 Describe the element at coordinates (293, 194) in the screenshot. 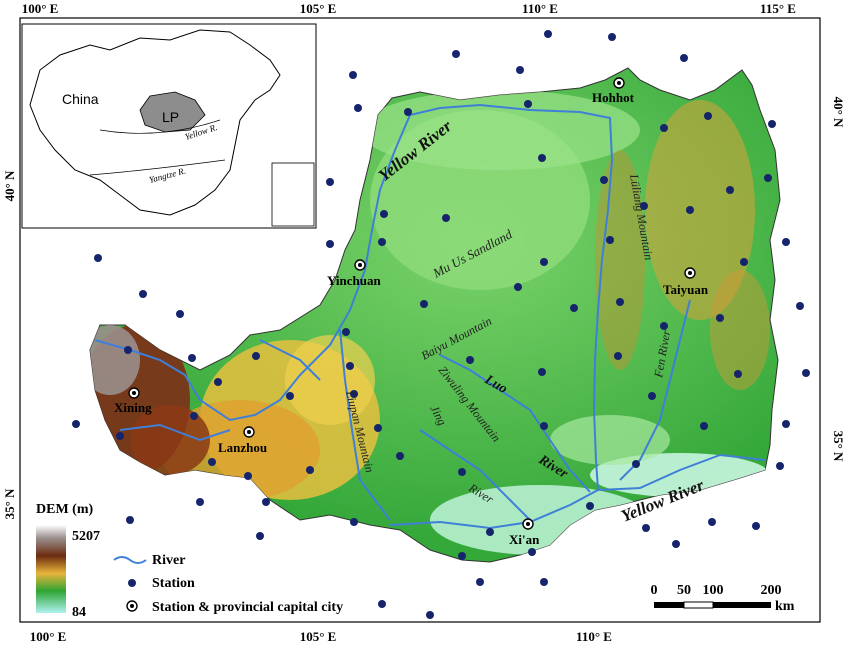

I see `inset-south-sea-box` at that location.